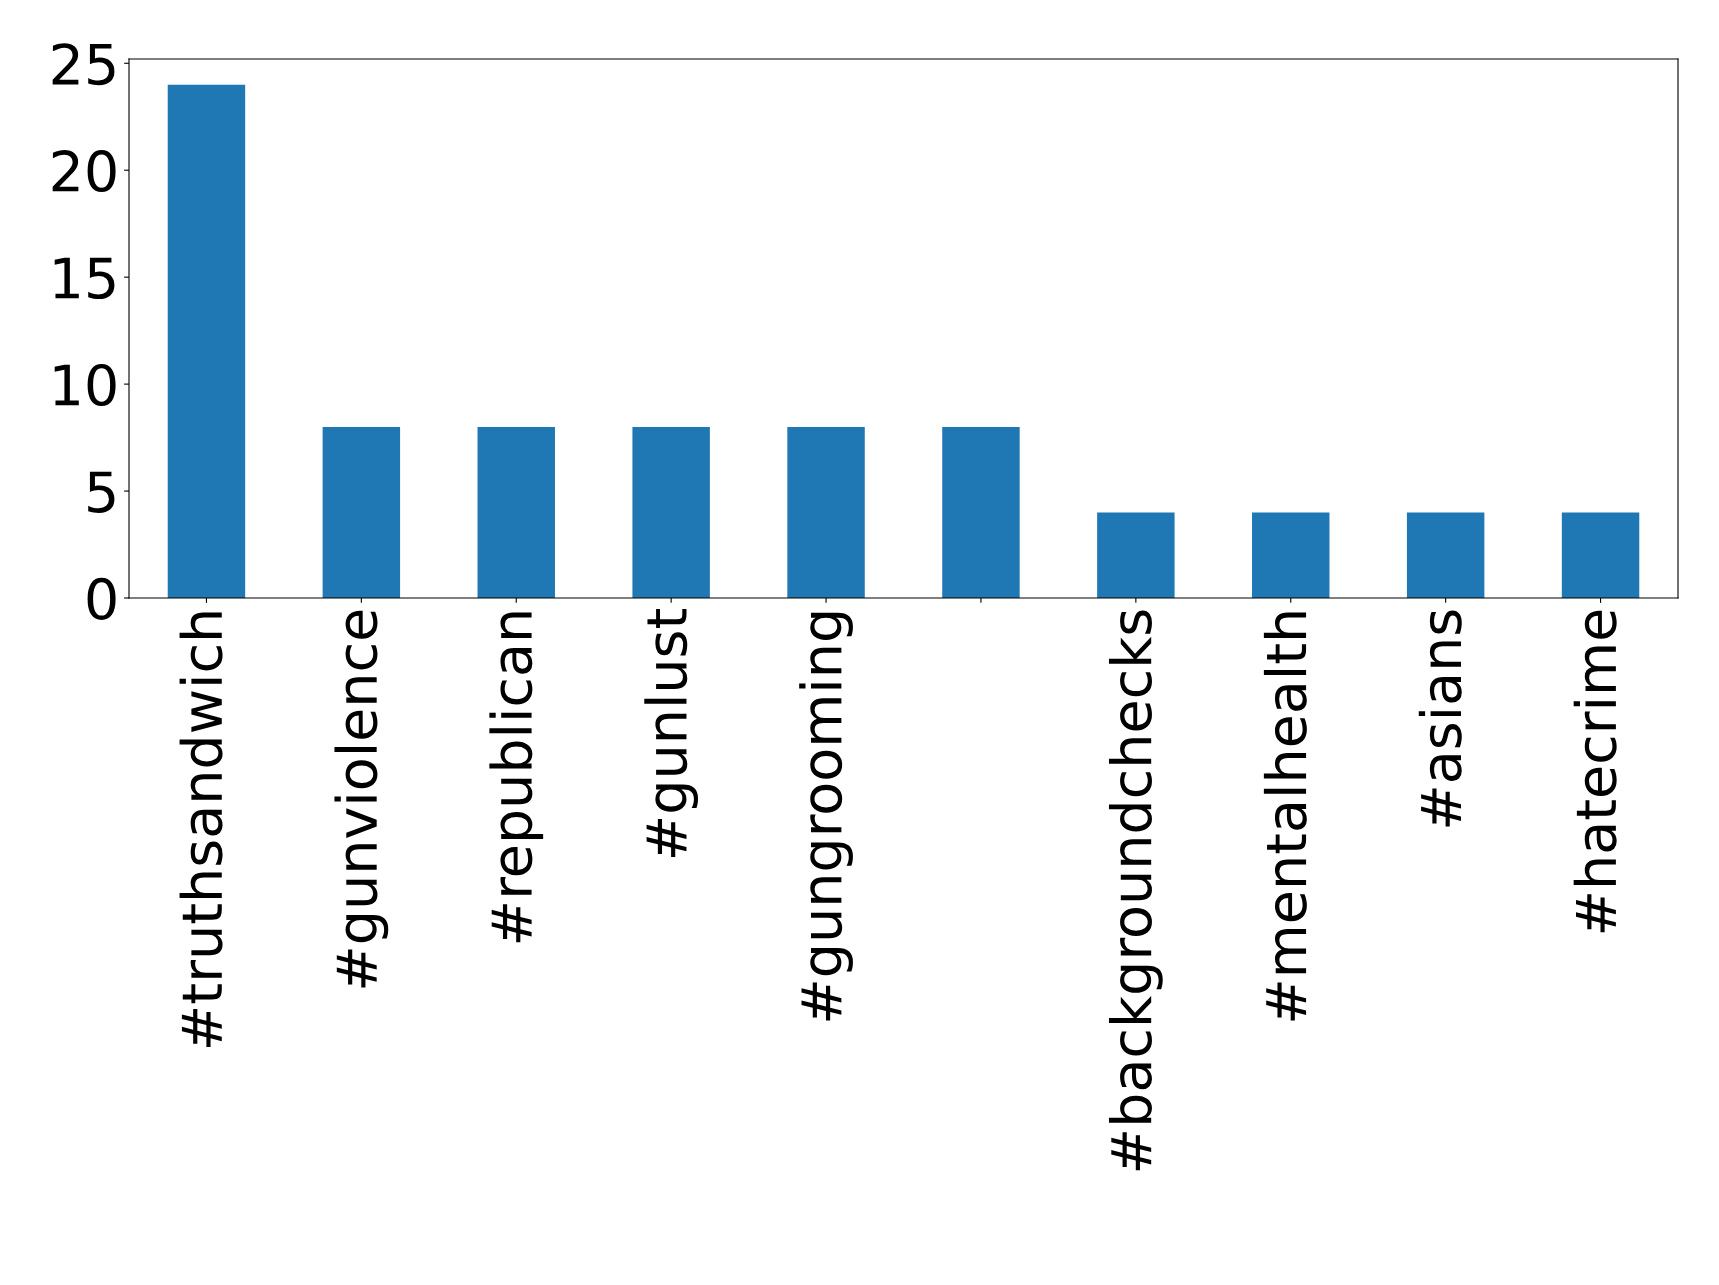 This screenshot has height=1285, width=1719. Describe the element at coordinates (201, 829) in the screenshot. I see `x-tick-label: #truthsandwich` at that location.